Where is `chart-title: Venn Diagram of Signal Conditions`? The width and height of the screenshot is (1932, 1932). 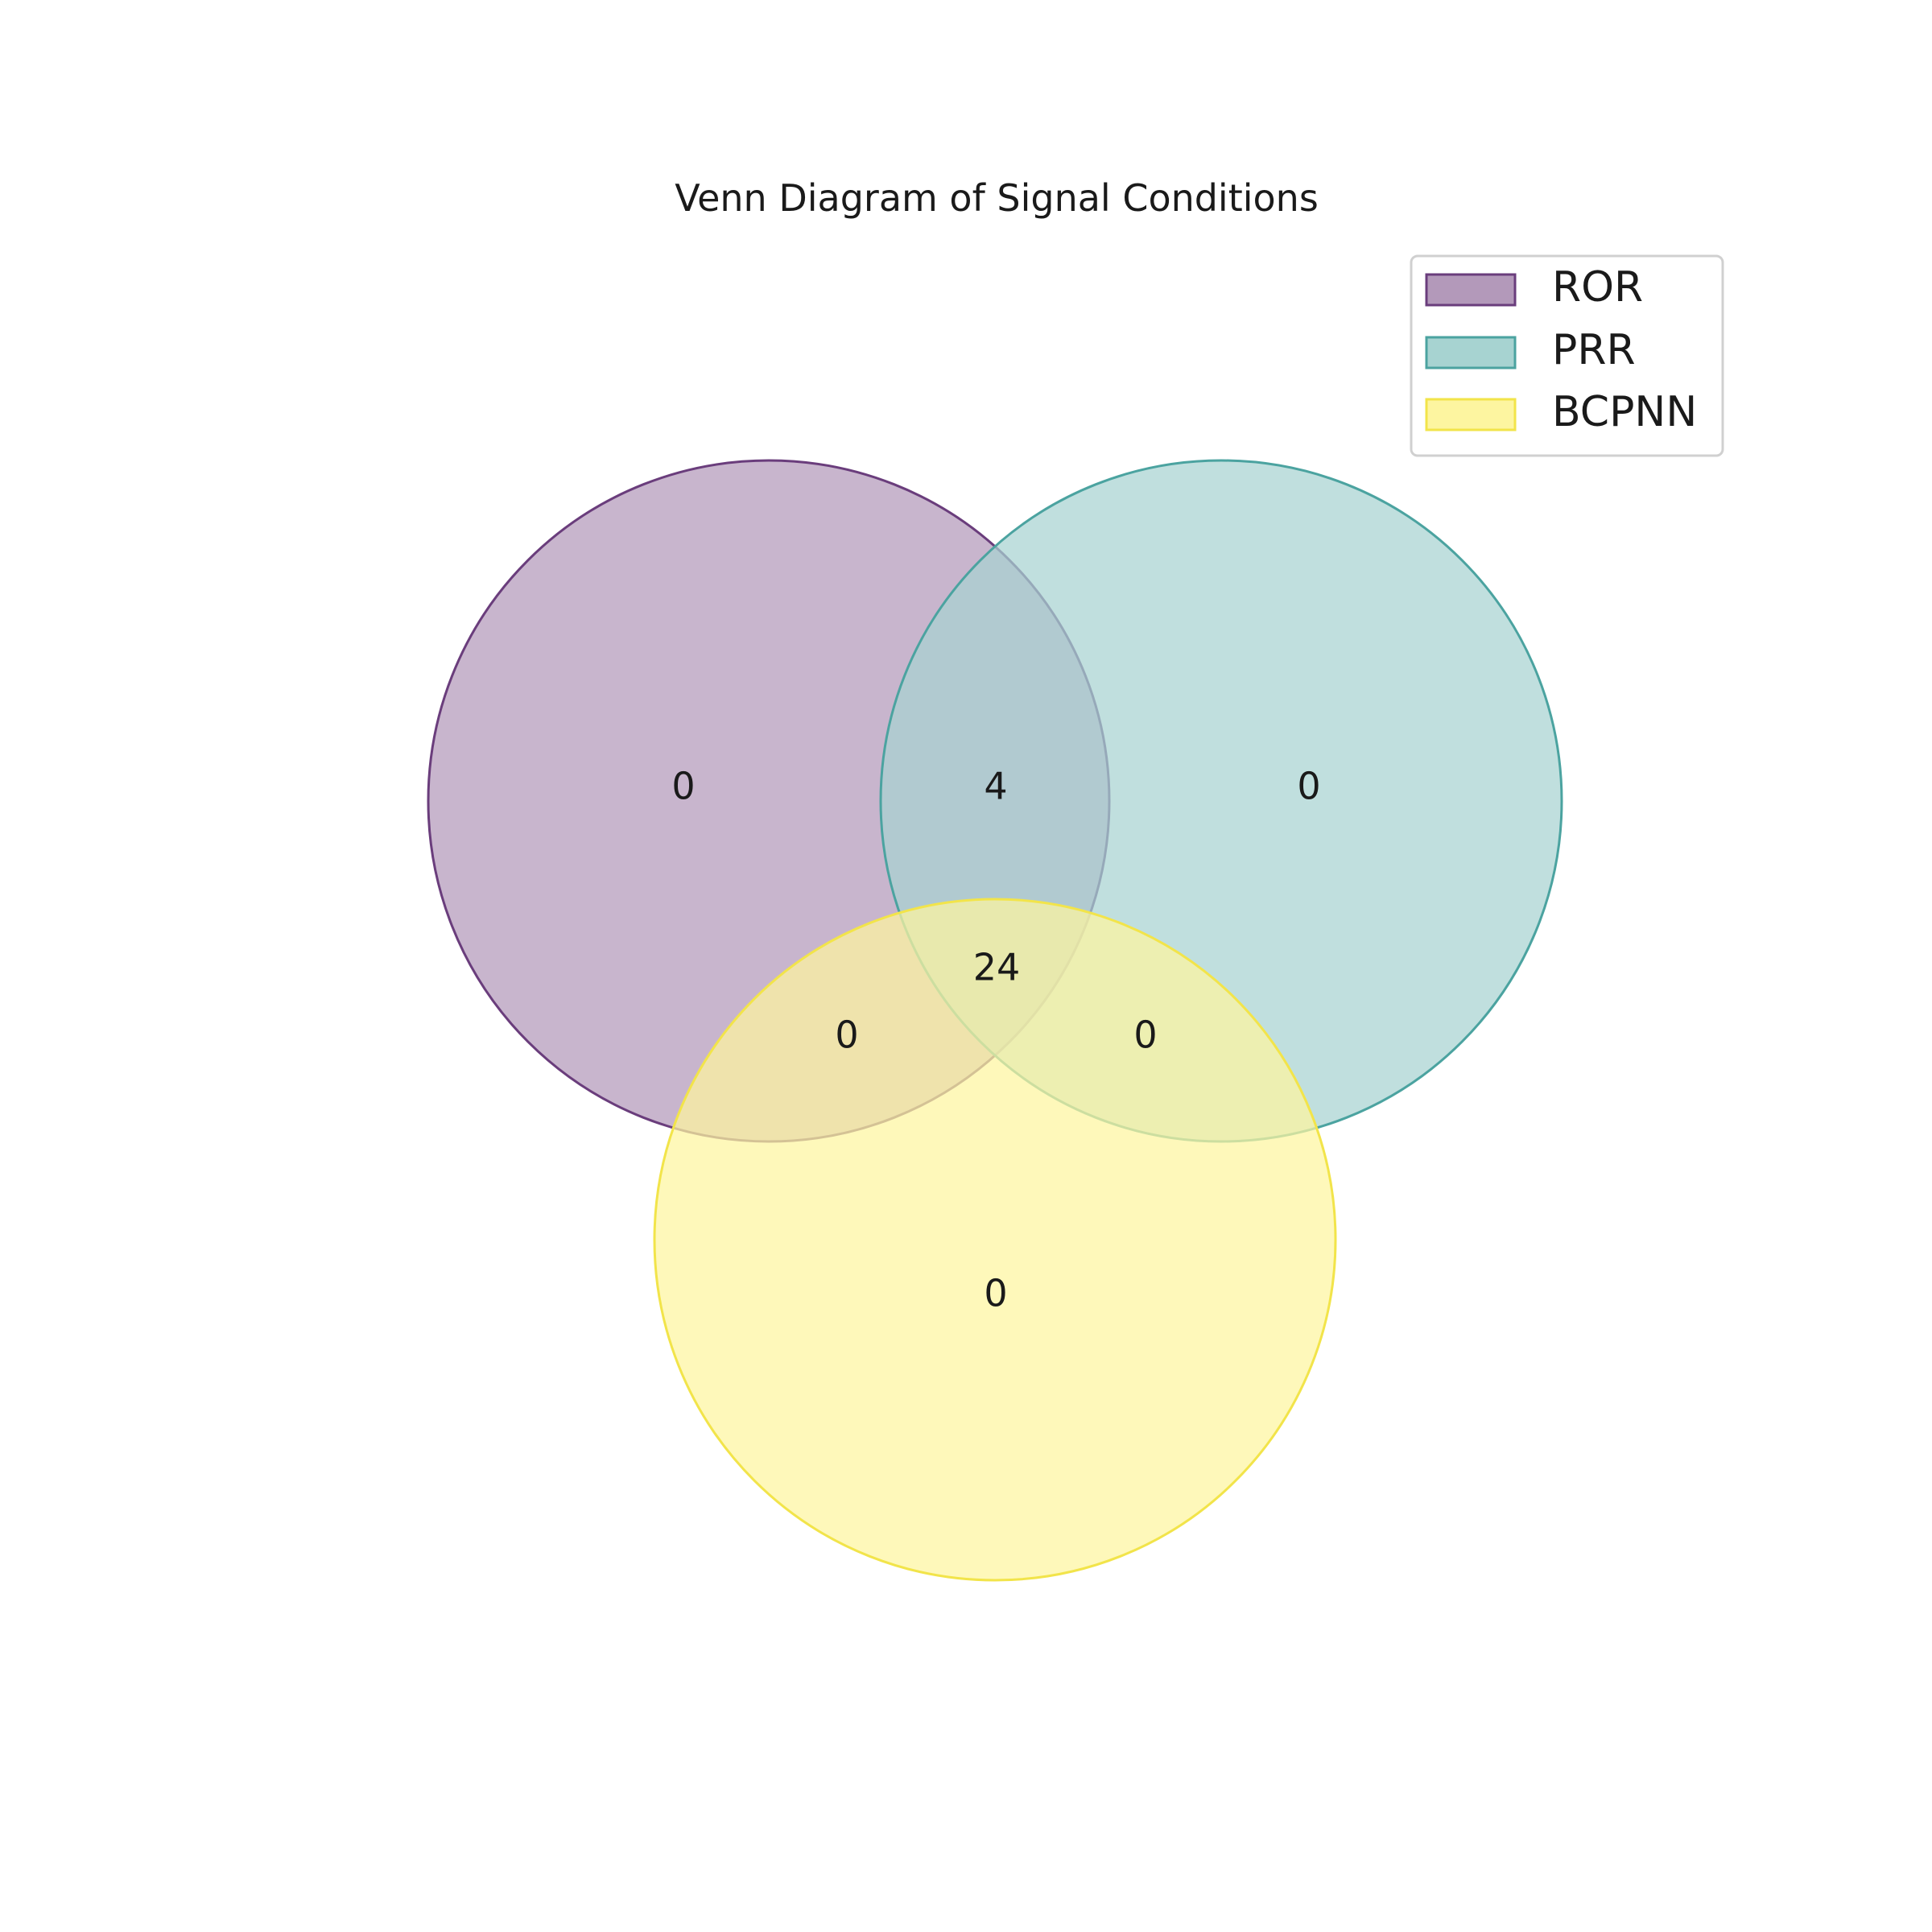 chart-title: Venn Diagram of Signal Conditions is located at coordinates (997, 198).